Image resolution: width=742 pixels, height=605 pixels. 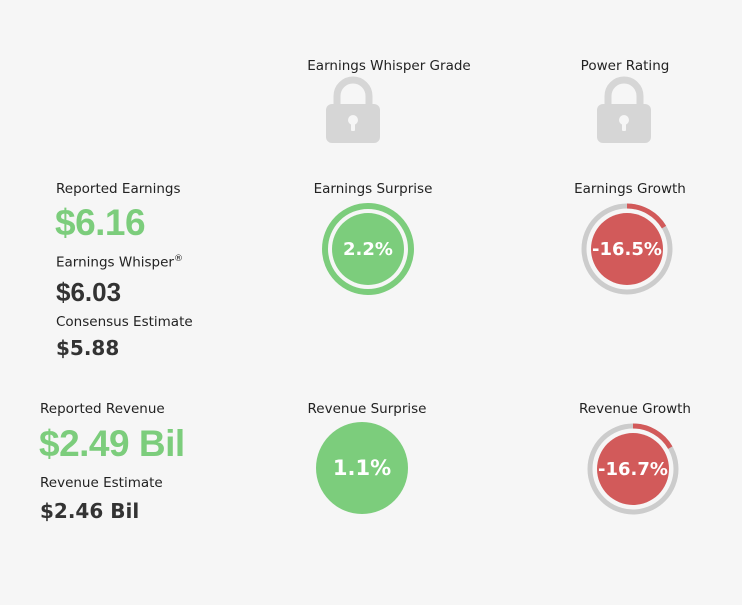 I want to click on revenue-growth-value: -16.7%, so click(x=633, y=469).